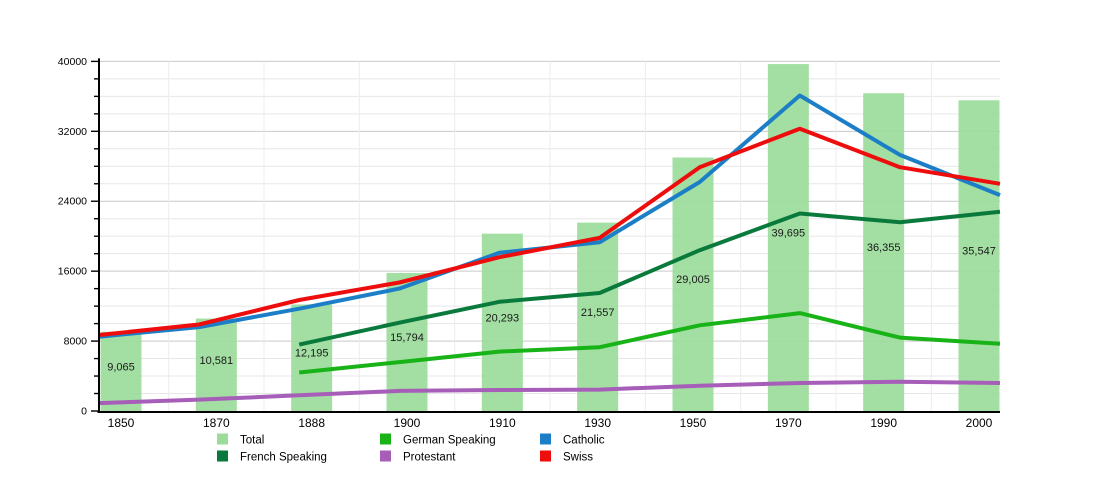 The image size is (1100, 500). I want to click on y-tick-label: 0, so click(84, 412).